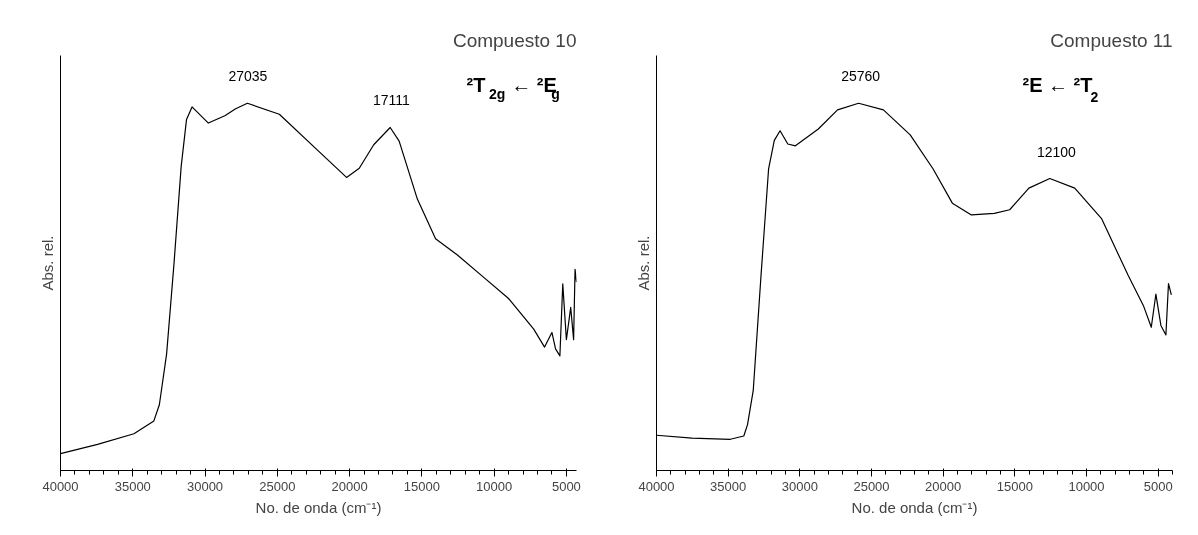 Image resolution: width=1198 pixels, height=535 pixels. What do you see at coordinates (1111, 40) in the screenshot?
I see `chart-title: Compuesto 11` at bounding box center [1111, 40].